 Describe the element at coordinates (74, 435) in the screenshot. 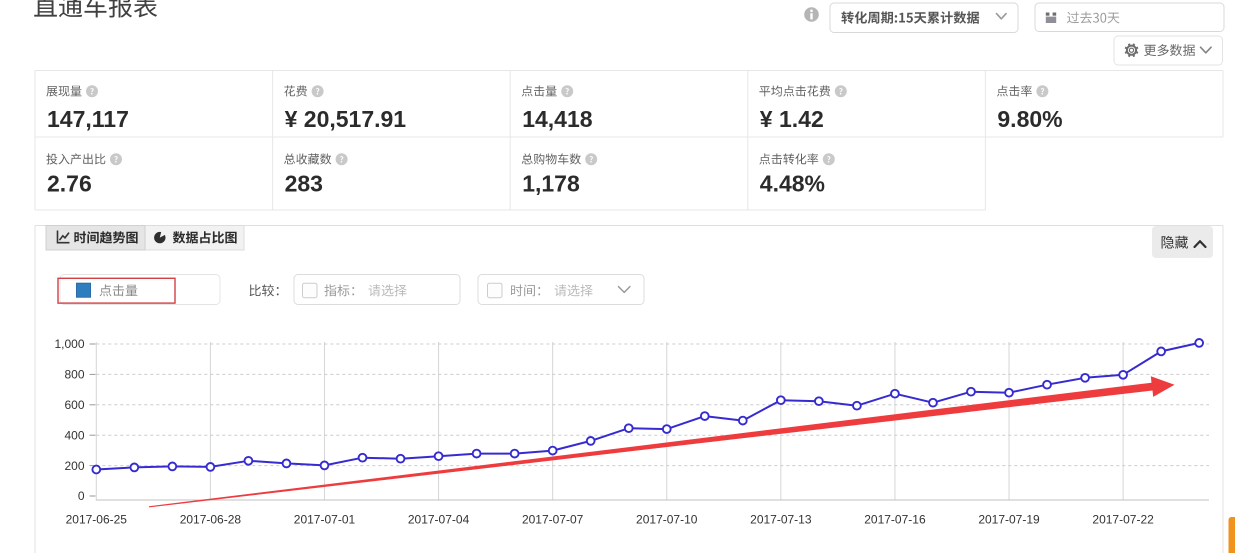

I see `svg-text: 400` at that location.